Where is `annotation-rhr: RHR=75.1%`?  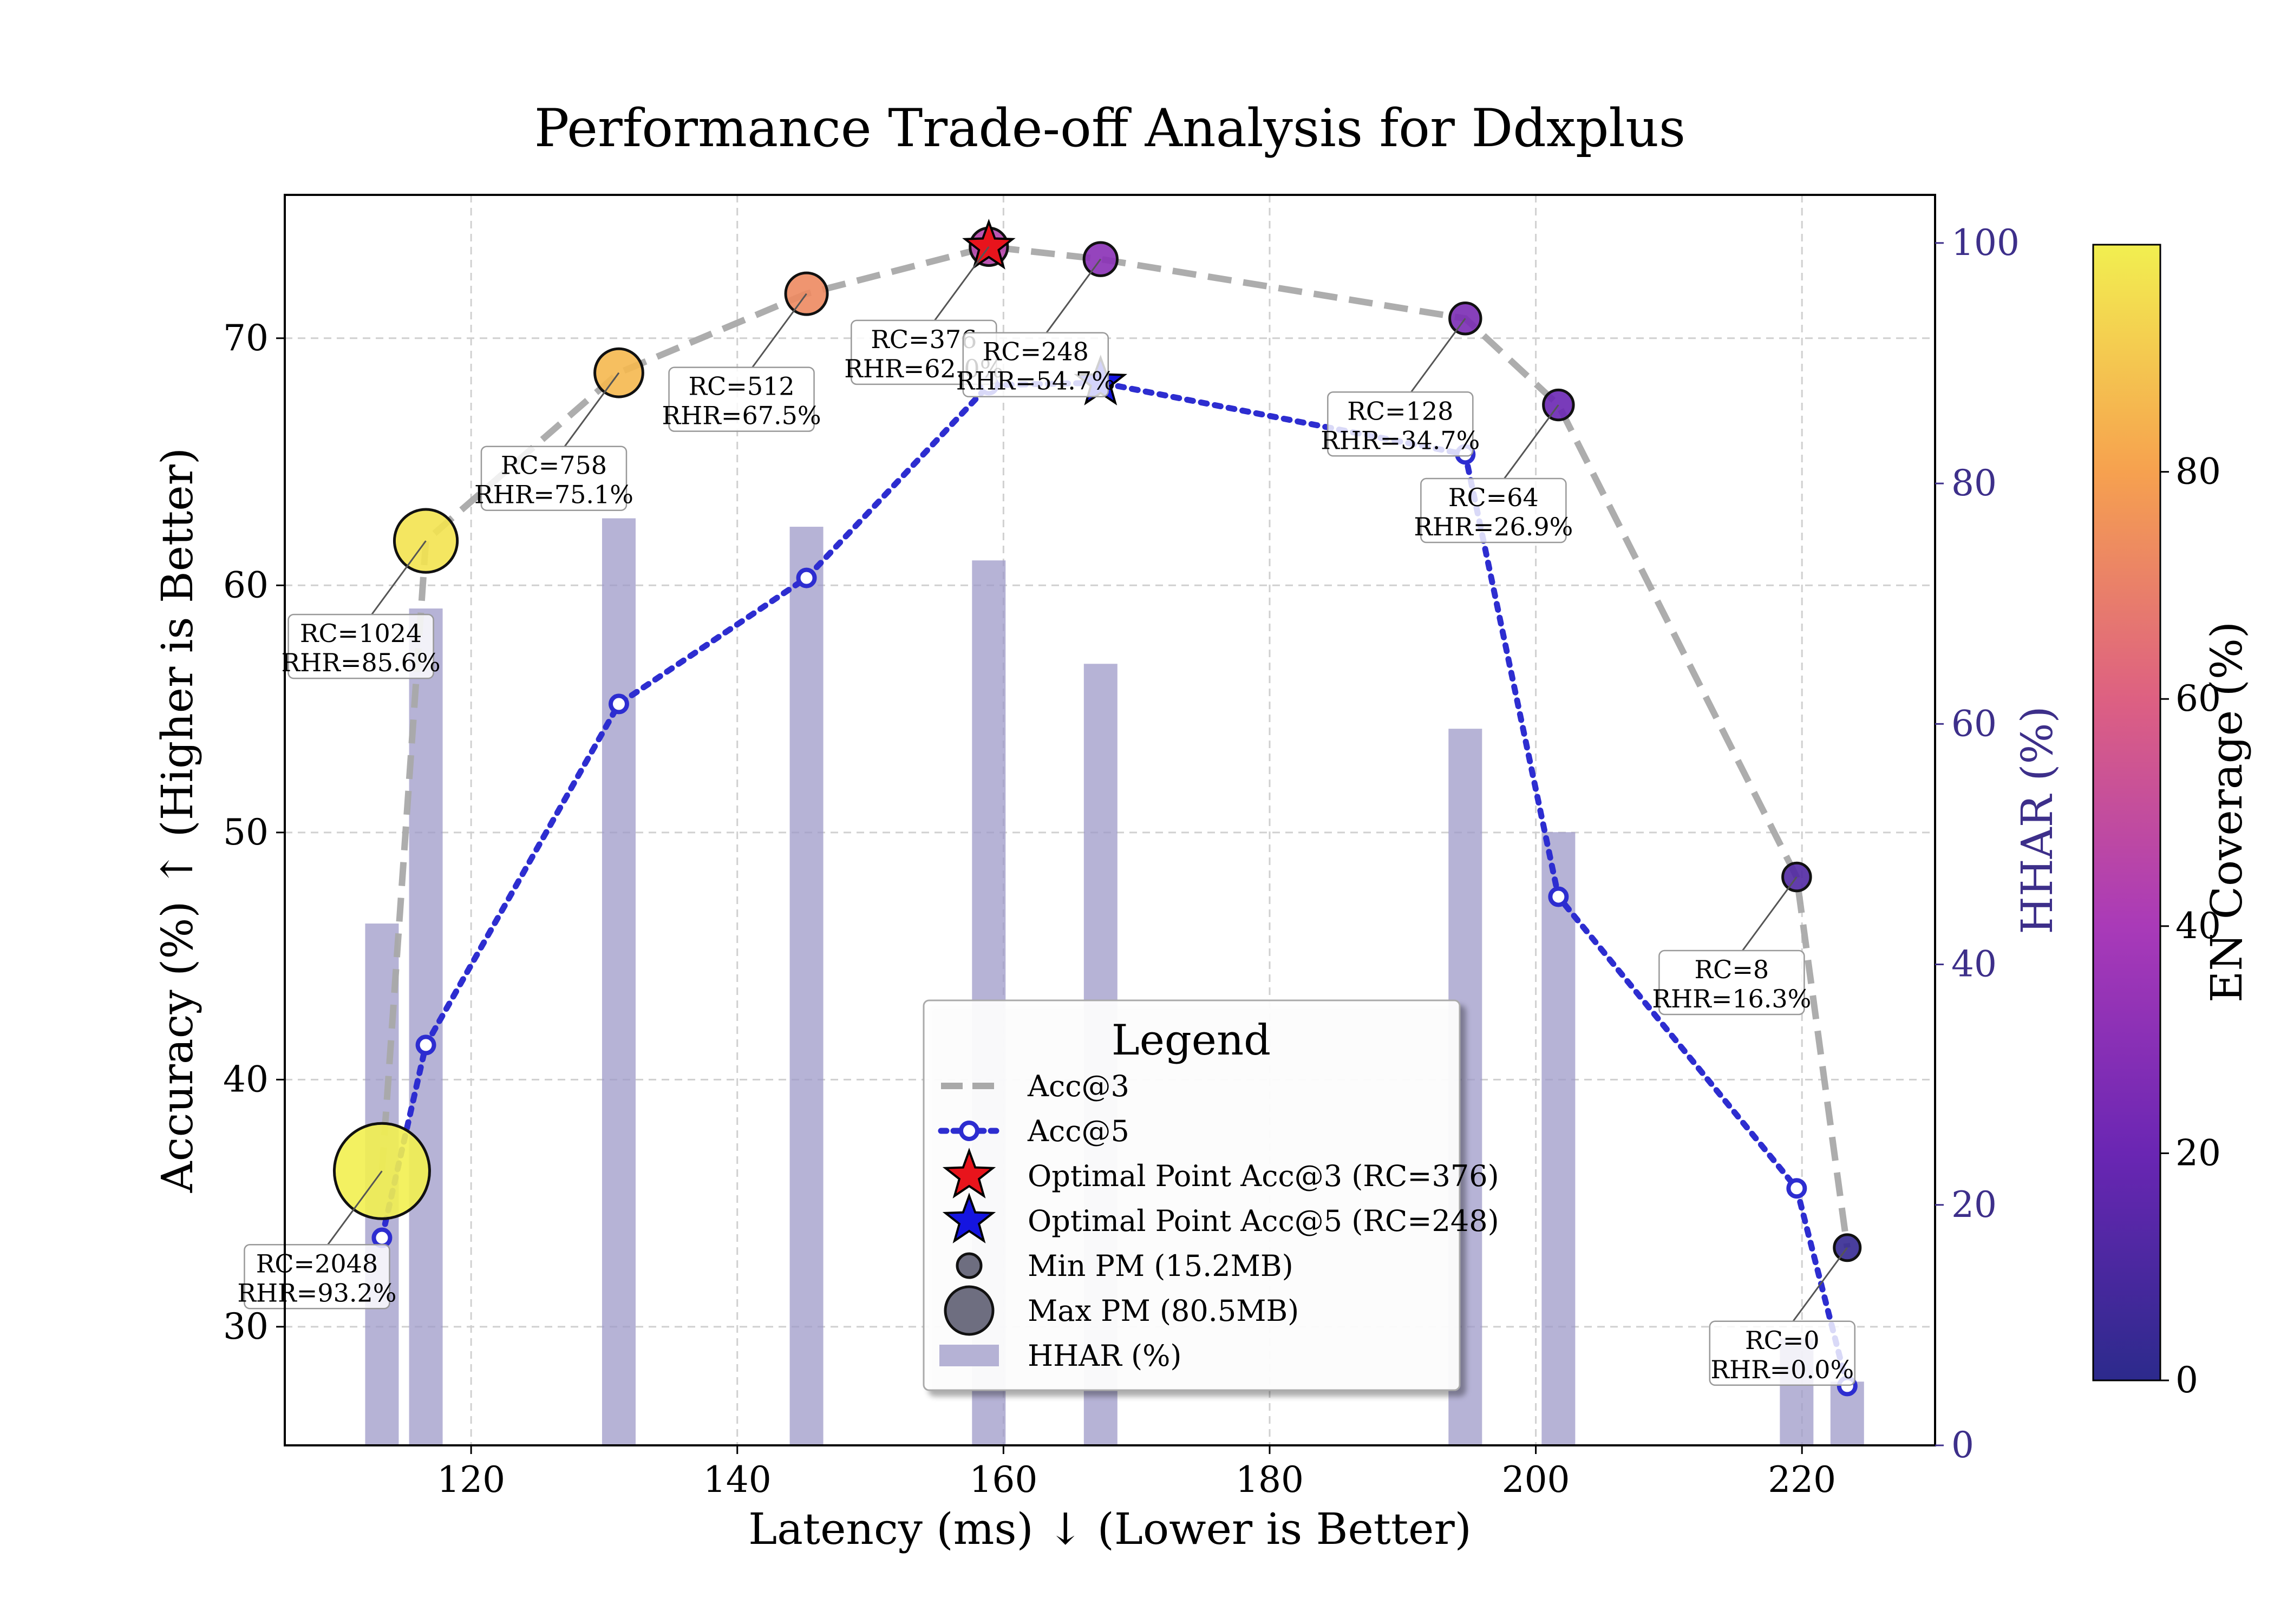
annotation-rhr: RHR=75.1% is located at coordinates (554, 495).